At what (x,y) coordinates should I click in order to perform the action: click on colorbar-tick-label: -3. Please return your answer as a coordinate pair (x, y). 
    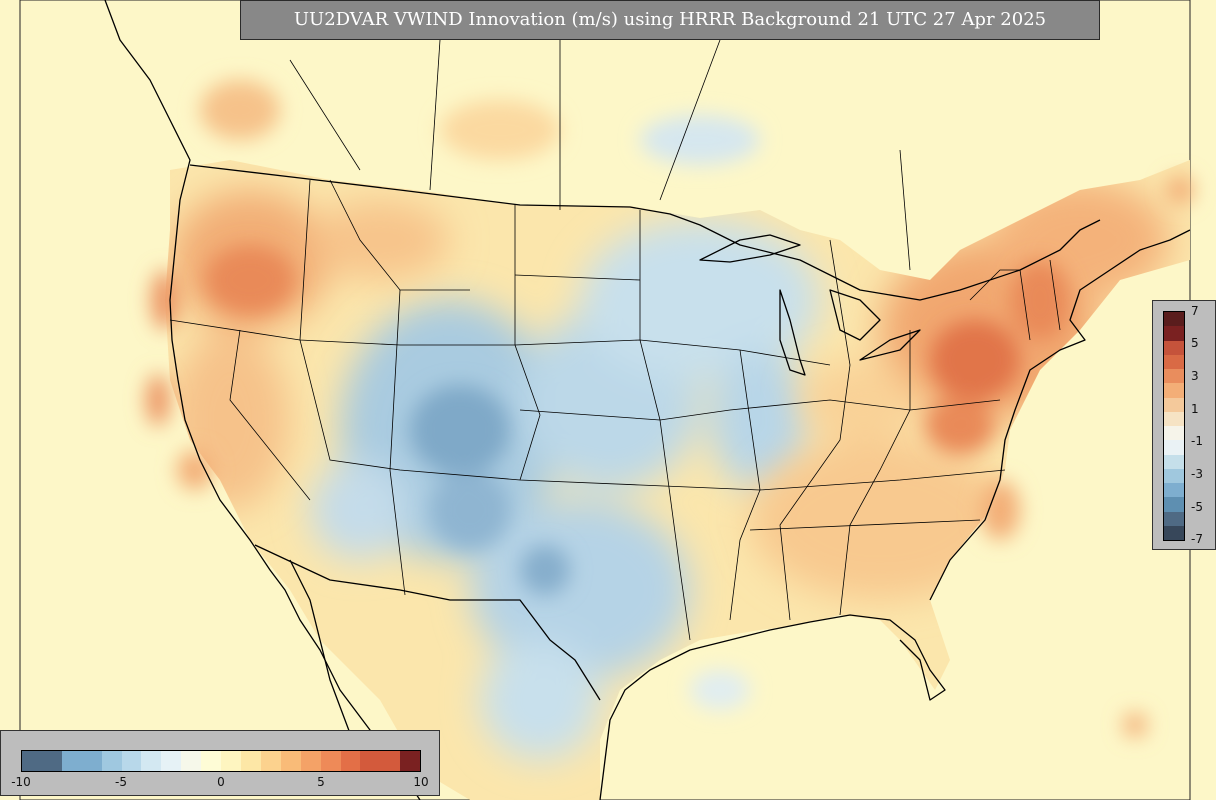
    Looking at the image, I should click on (1197, 474).